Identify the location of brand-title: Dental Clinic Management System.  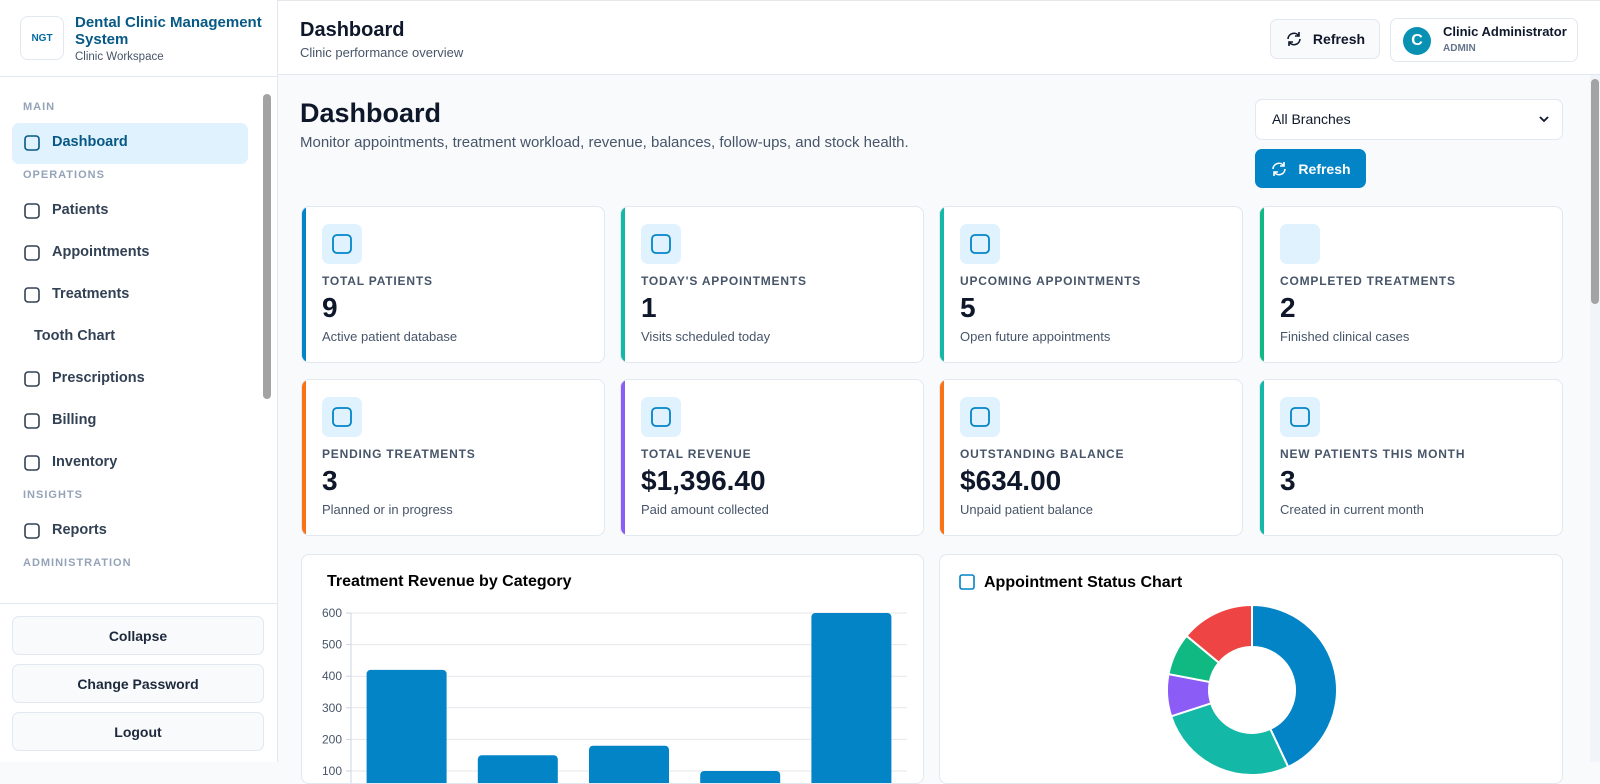
(168, 31).